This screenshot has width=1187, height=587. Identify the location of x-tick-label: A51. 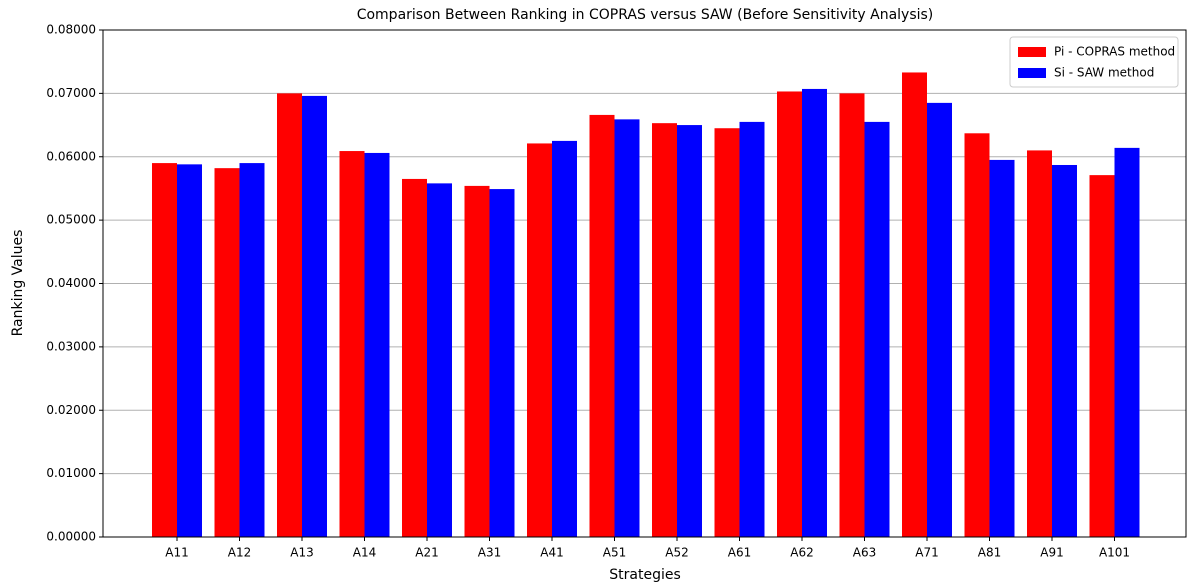
(614, 553).